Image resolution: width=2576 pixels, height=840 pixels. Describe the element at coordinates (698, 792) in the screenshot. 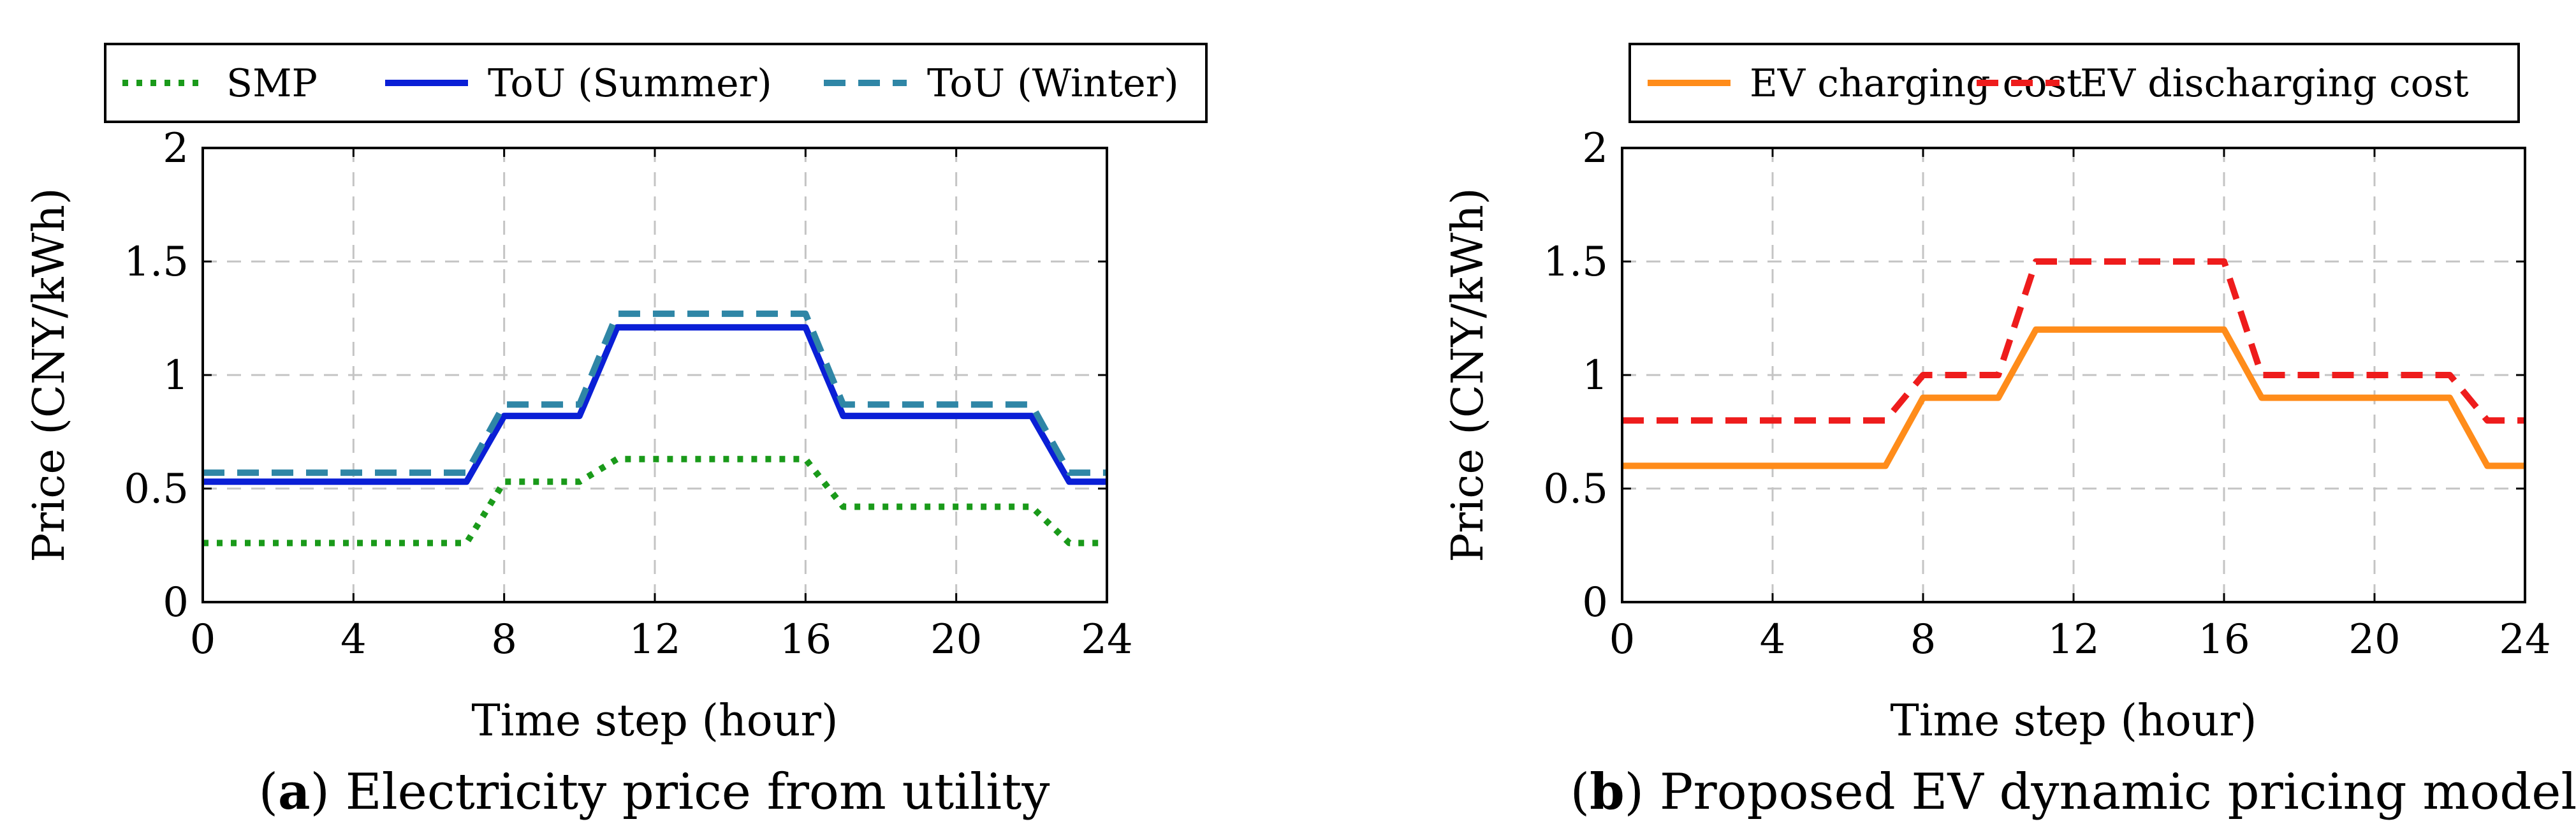

I see `caption-text: Electricity price from utility` at that location.